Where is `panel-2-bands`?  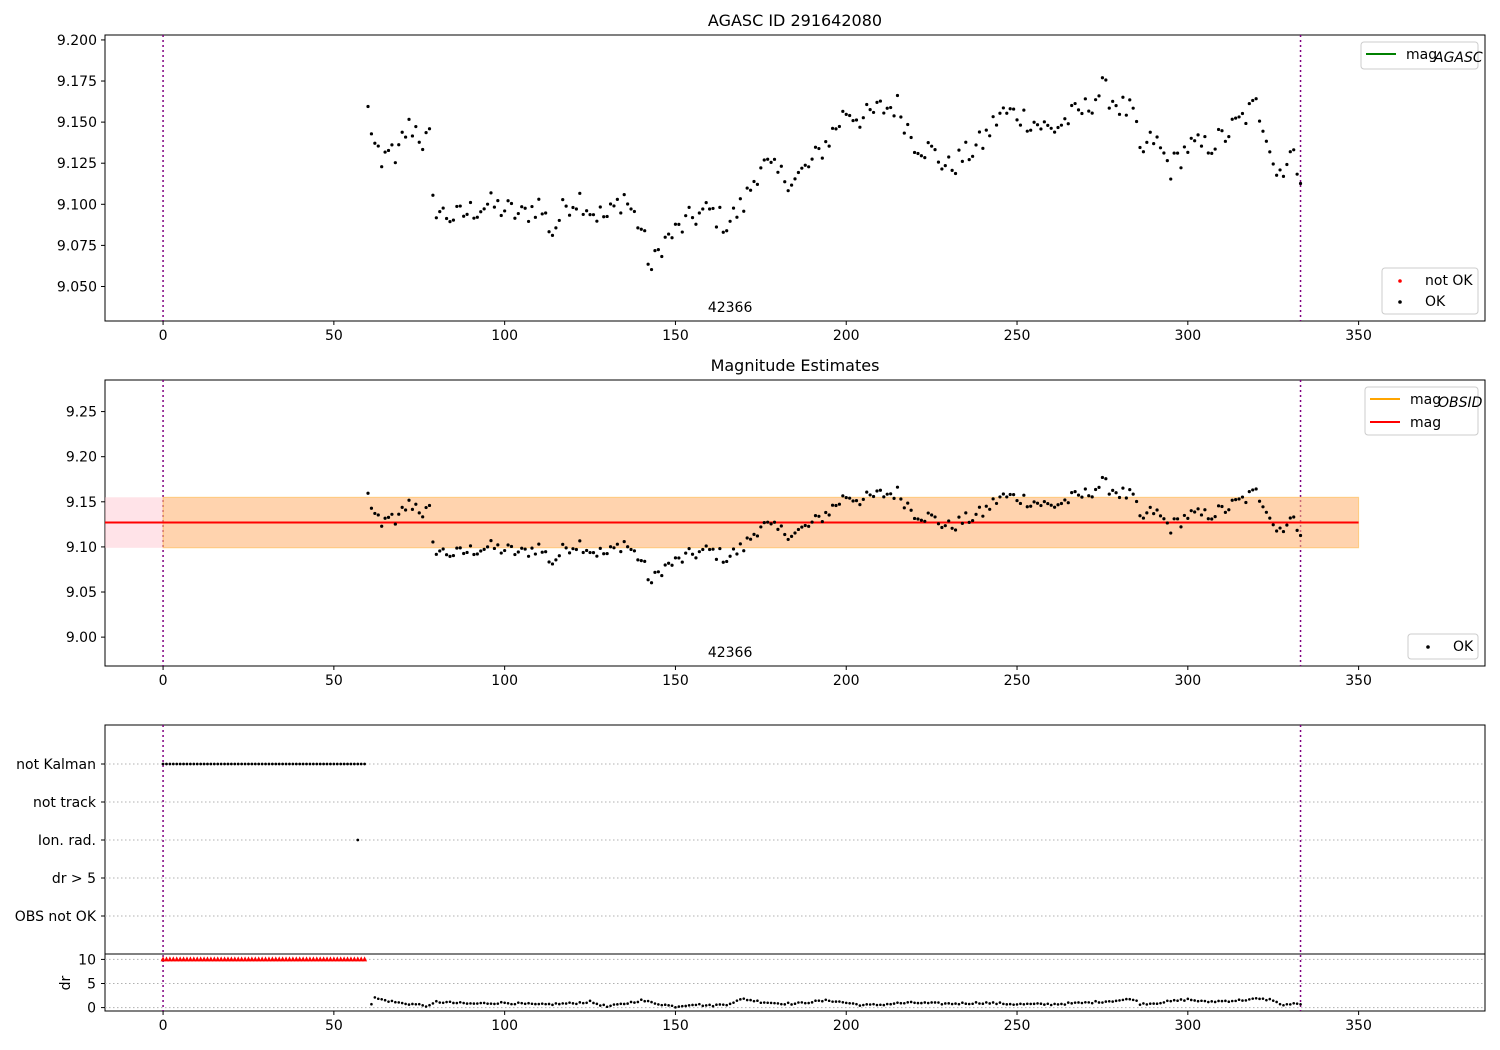 panel-2-bands is located at coordinates (732, 522).